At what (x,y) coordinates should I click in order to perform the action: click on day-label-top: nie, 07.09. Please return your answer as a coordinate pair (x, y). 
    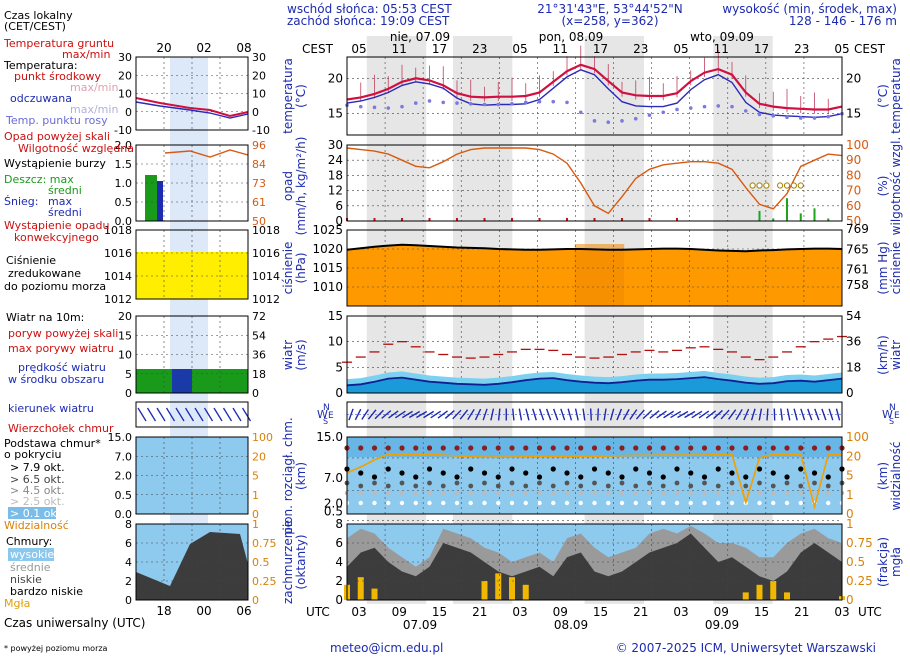
    Looking at the image, I should click on (420, 37).